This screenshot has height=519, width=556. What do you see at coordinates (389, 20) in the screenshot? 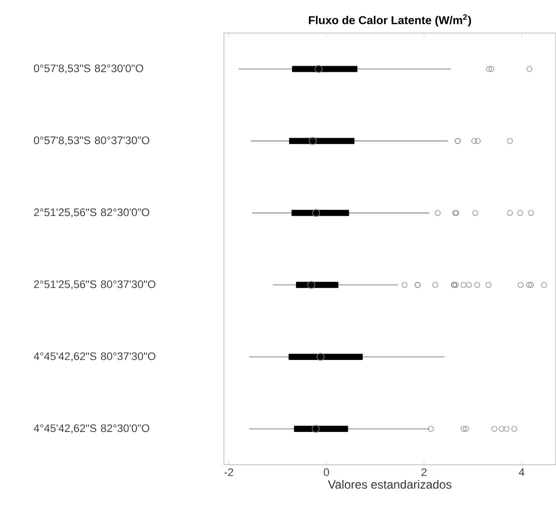
I see `chart-title: Fluxo de Calor Latente (W/m$^{2}$)` at bounding box center [389, 20].